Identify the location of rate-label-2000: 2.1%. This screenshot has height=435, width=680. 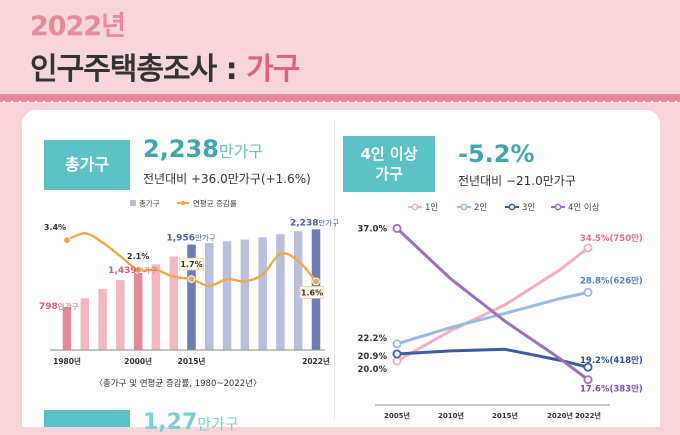
(138, 256).